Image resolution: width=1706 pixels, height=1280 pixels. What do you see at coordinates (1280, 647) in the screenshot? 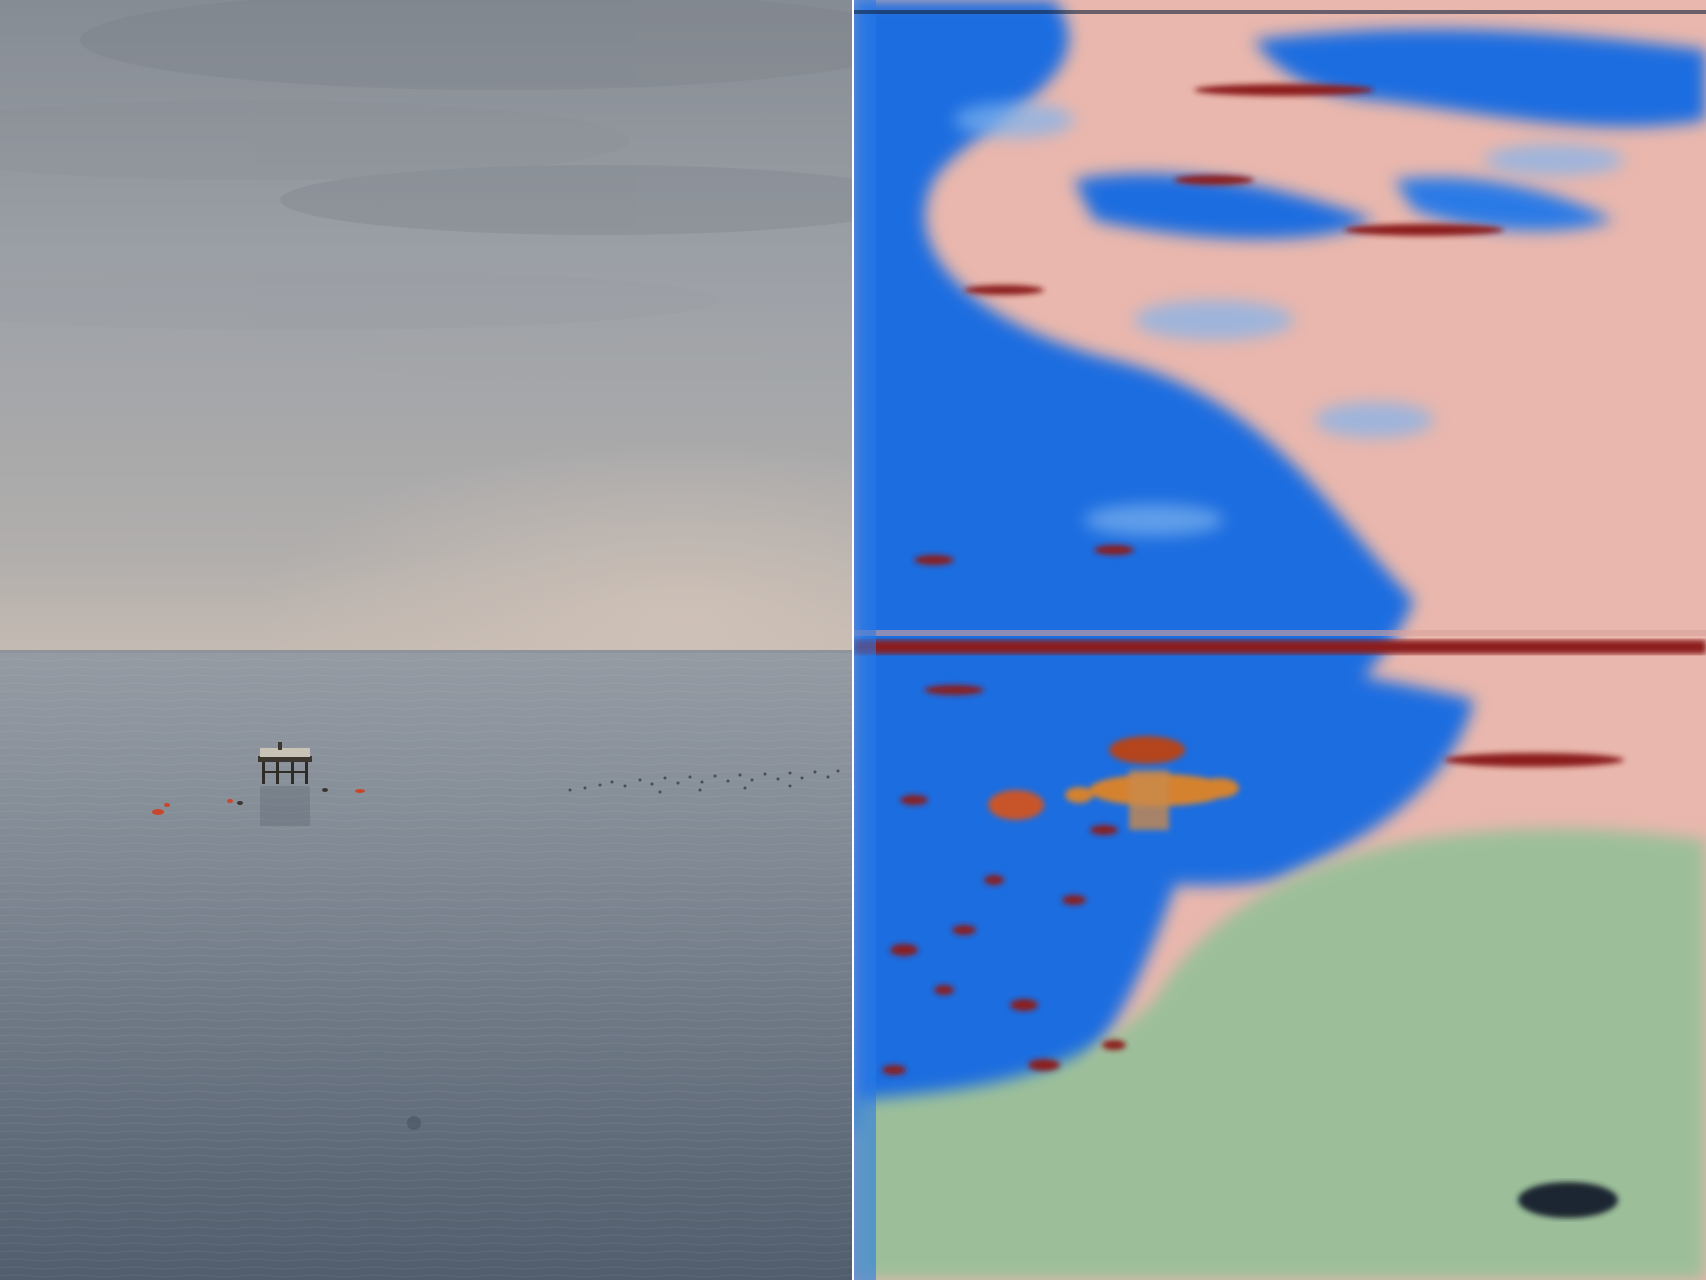
I see `horizon-band` at bounding box center [1280, 647].